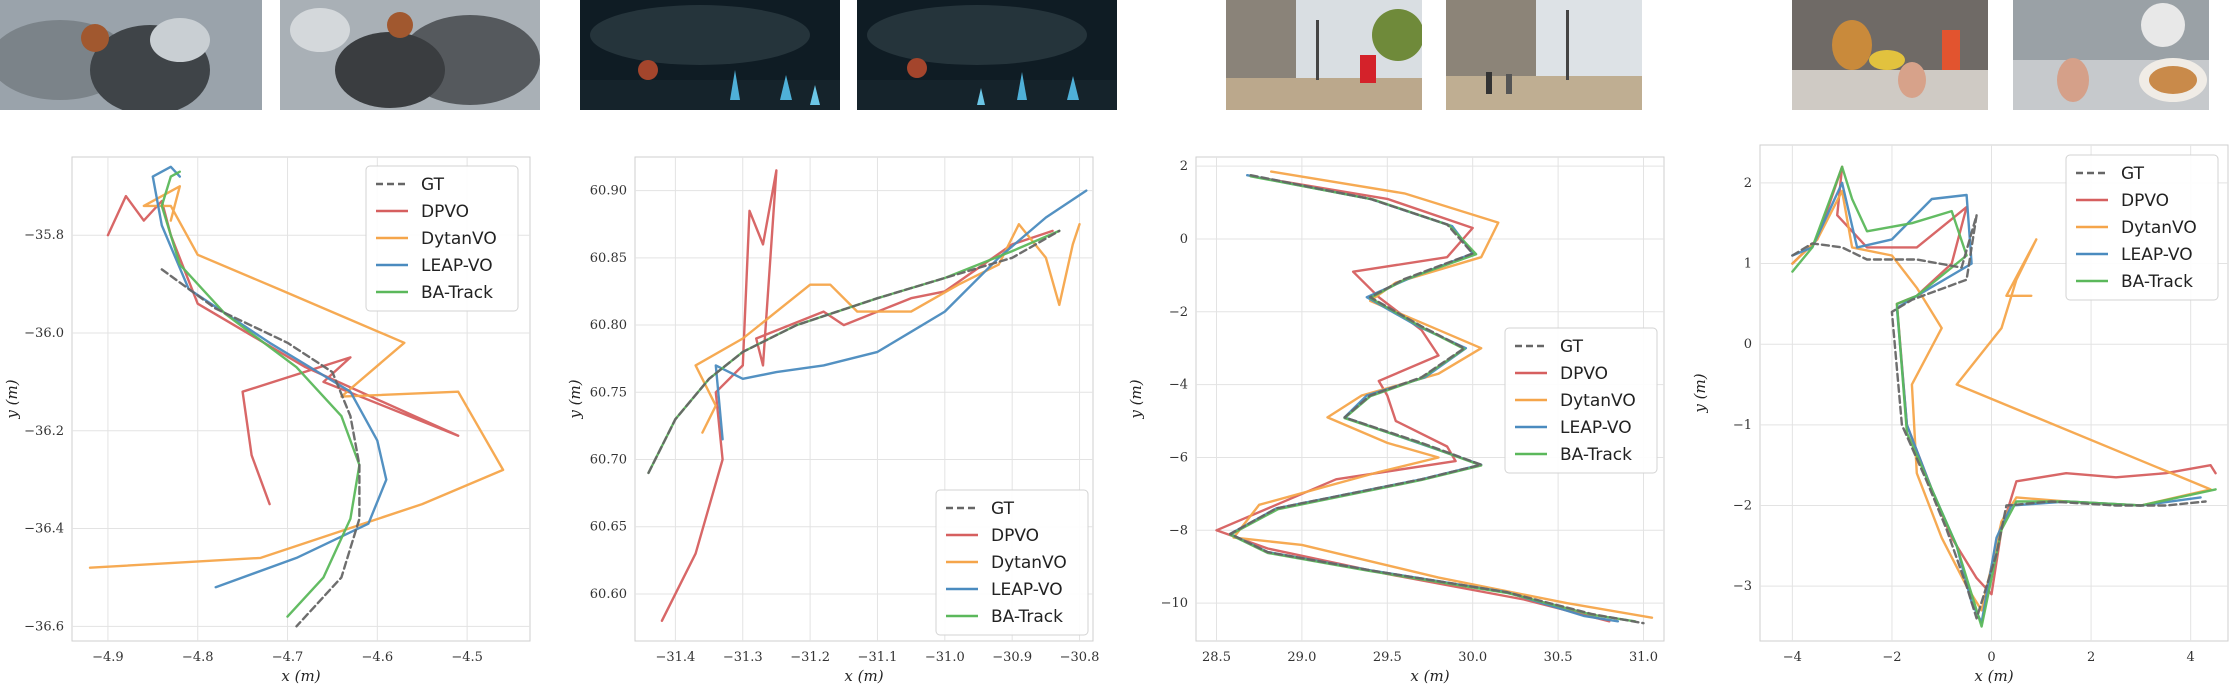 The image size is (2232, 686). I want to click on x-tick-label: 30.0, so click(1472, 657).